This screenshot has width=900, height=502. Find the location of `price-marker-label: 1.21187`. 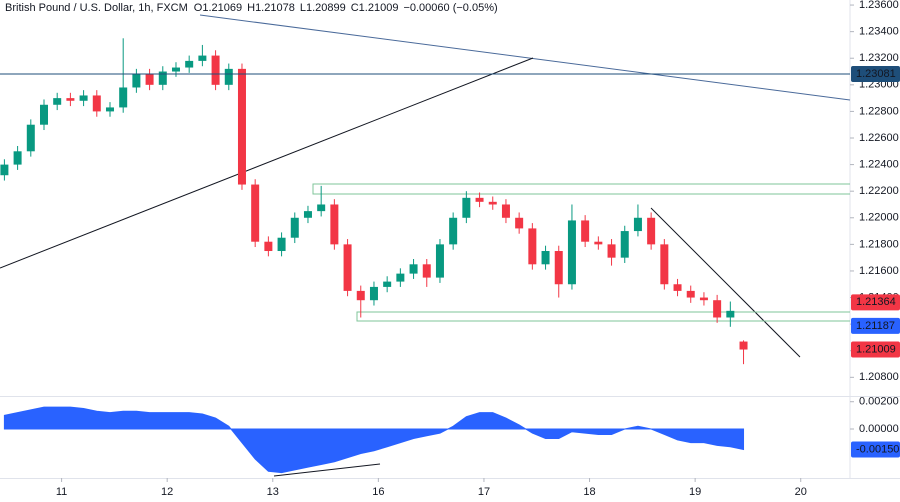

price-marker-label: 1.21187 is located at coordinates (875, 326).